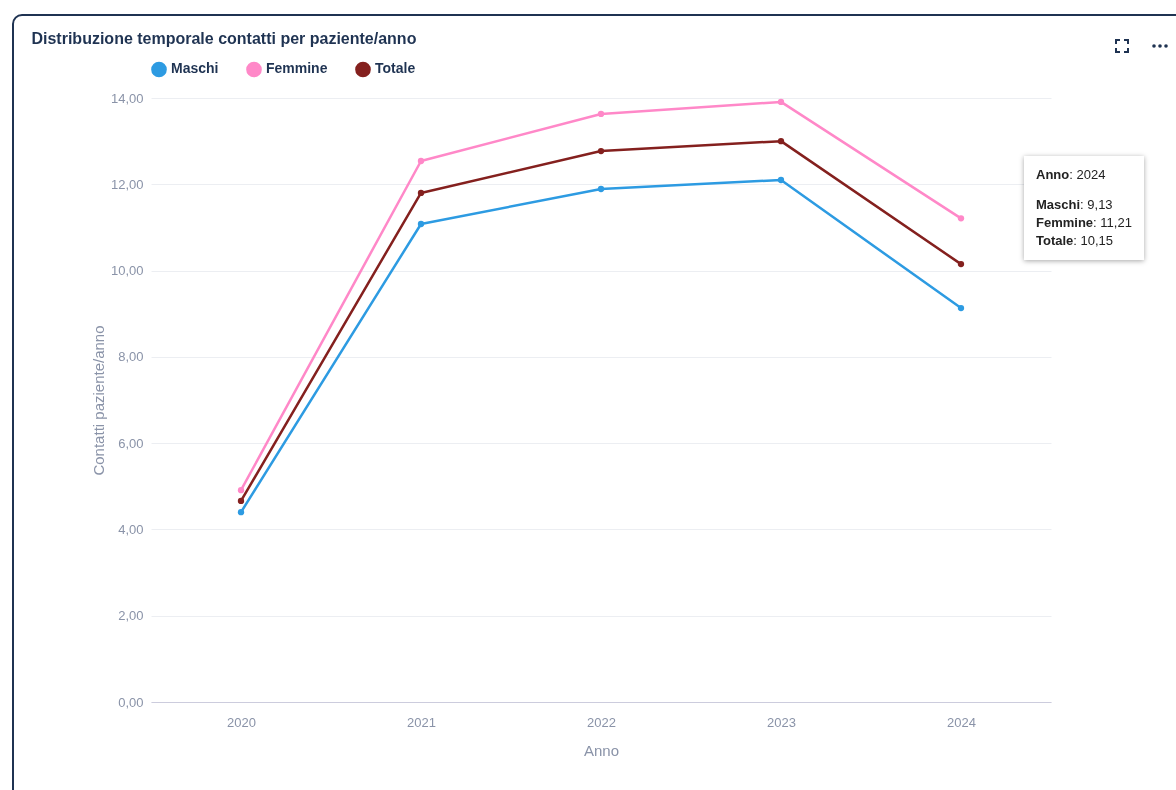  Describe the element at coordinates (195, 68) in the screenshot. I see `legend-label: Maschi` at that location.